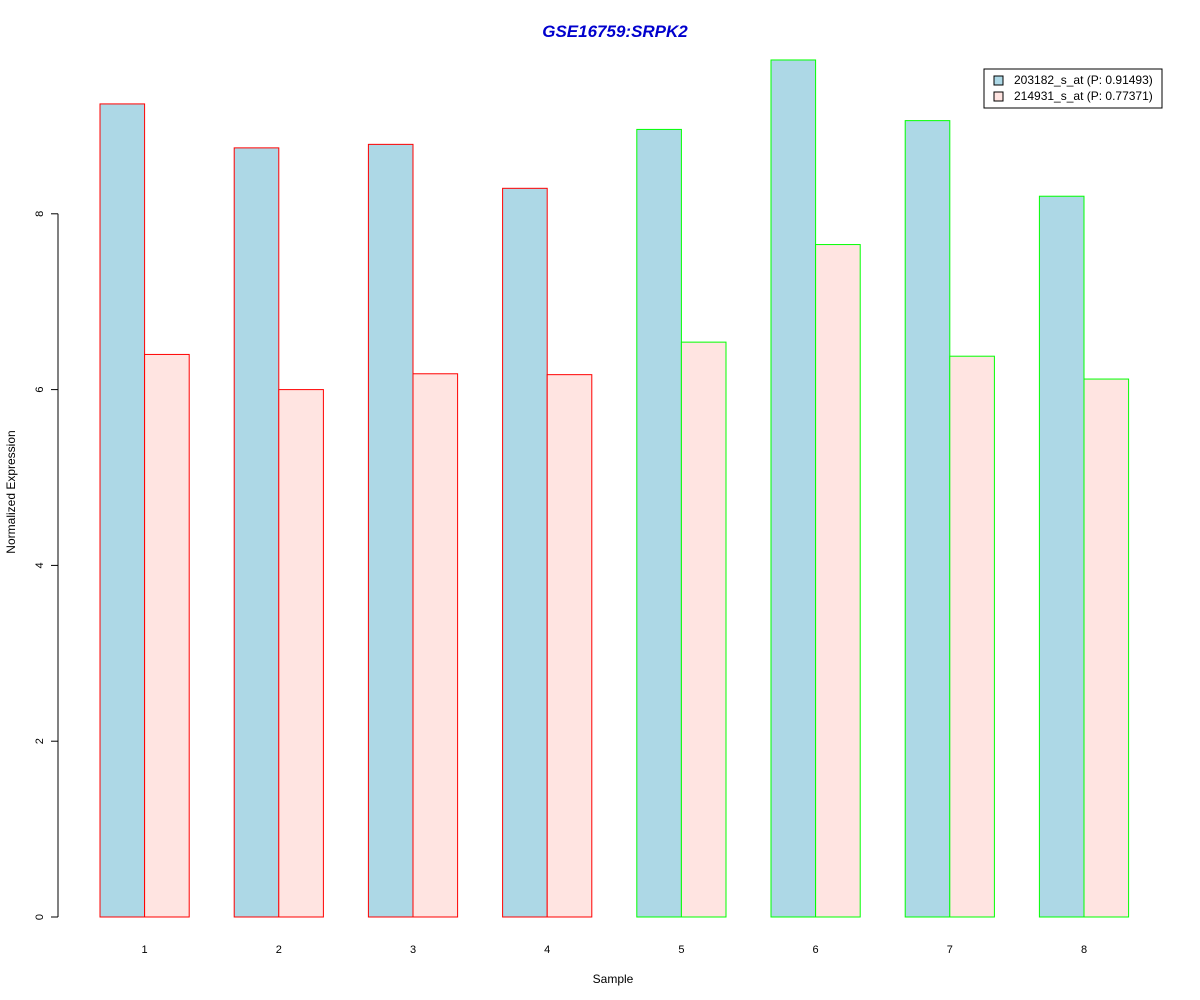 The width and height of the screenshot is (1200, 1000). Describe the element at coordinates (40, 214) in the screenshot. I see `y-tick-label: 8` at that location.